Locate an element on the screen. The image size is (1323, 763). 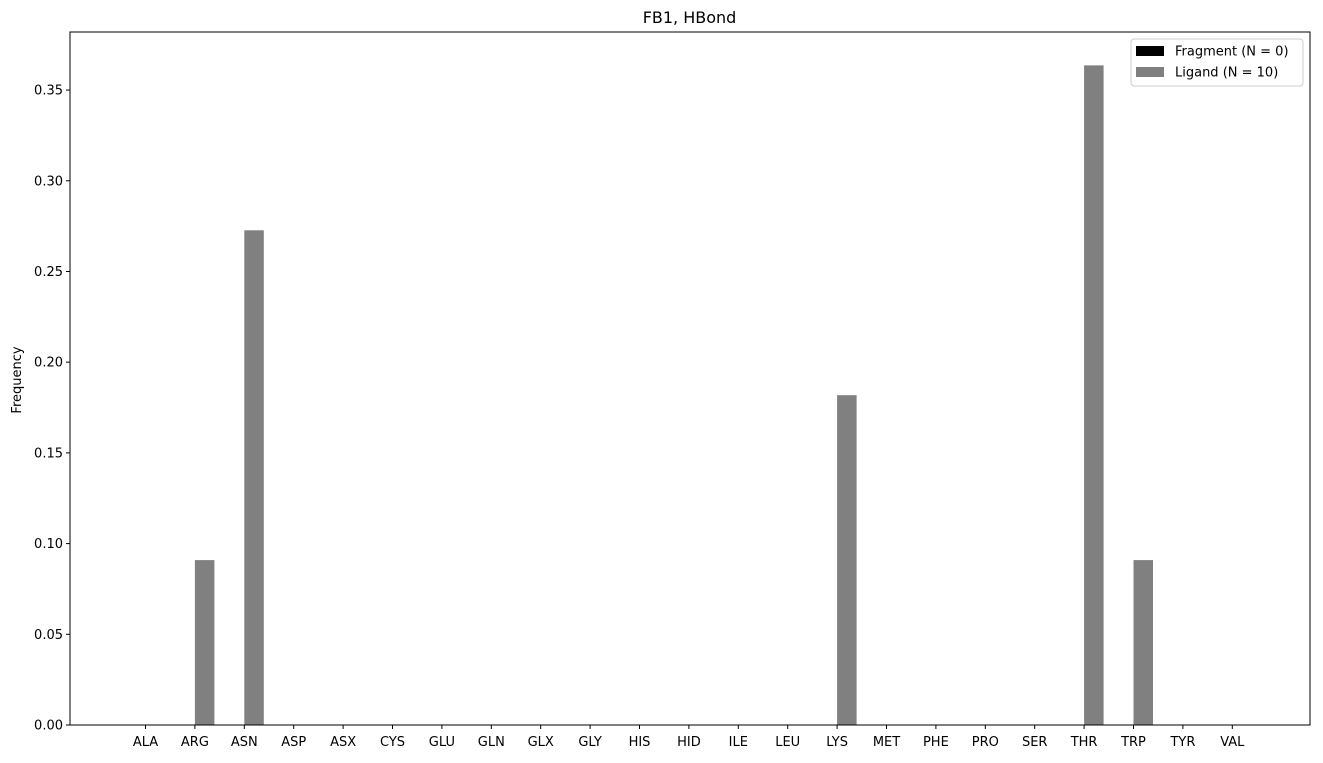
x-tick-label-trp: TRP is located at coordinates (1133, 742).